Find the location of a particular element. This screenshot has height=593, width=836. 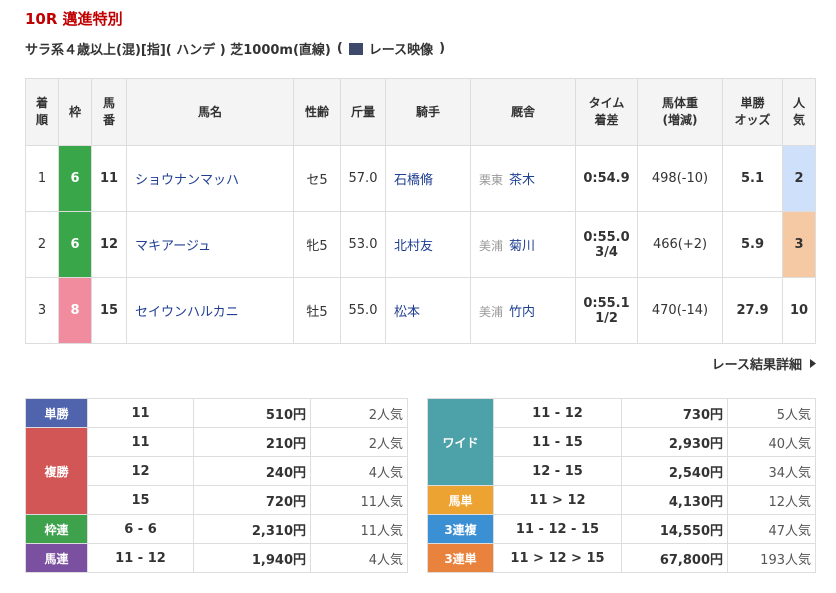

time-cell: 0:54.9 is located at coordinates (606, 178).